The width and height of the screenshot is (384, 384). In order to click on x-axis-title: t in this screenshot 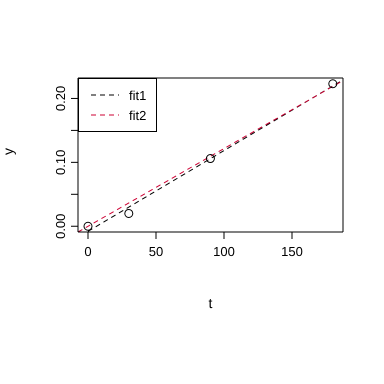, I will do `click(210, 303)`.